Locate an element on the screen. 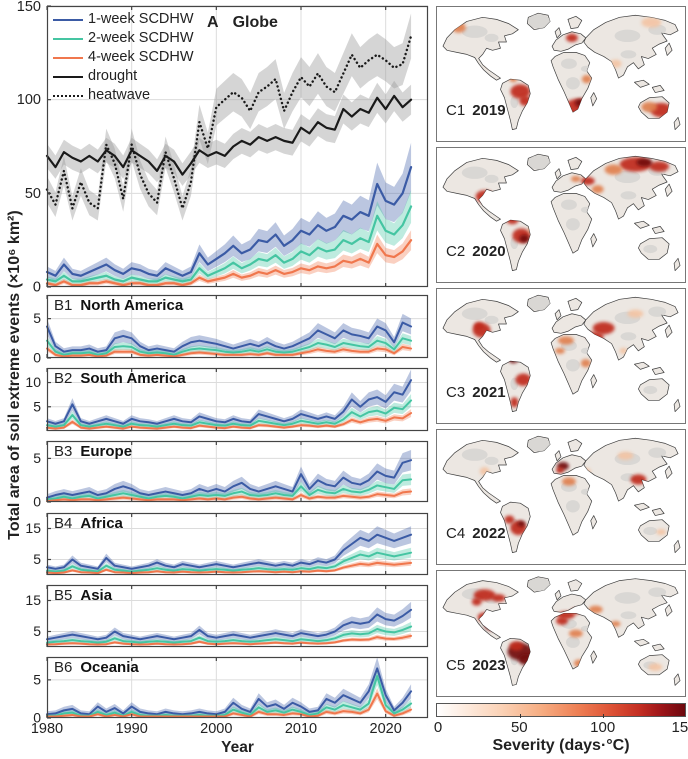  panel-b6-label: B6 Oceania is located at coordinates (96, 667).